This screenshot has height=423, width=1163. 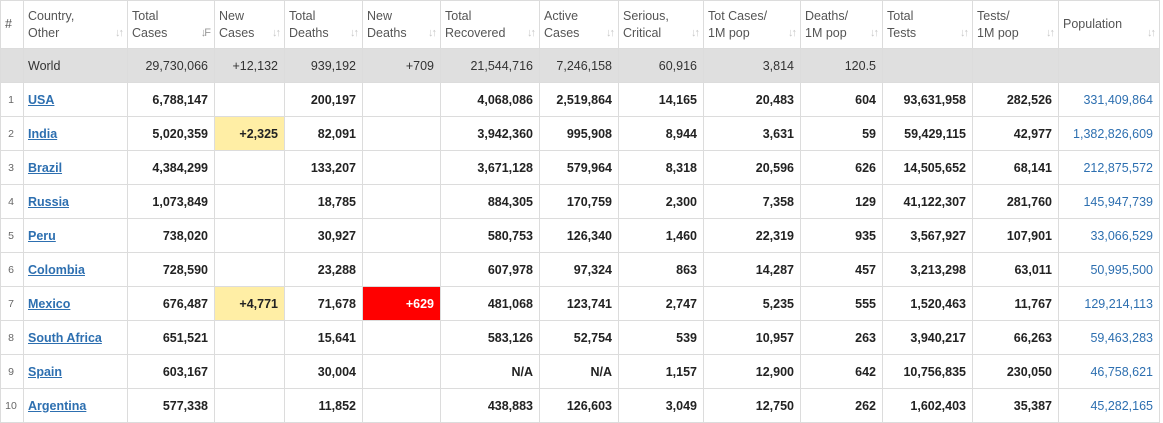 What do you see at coordinates (841, 235) in the screenshot?
I see `deaths-per-1m-cell: 935` at bounding box center [841, 235].